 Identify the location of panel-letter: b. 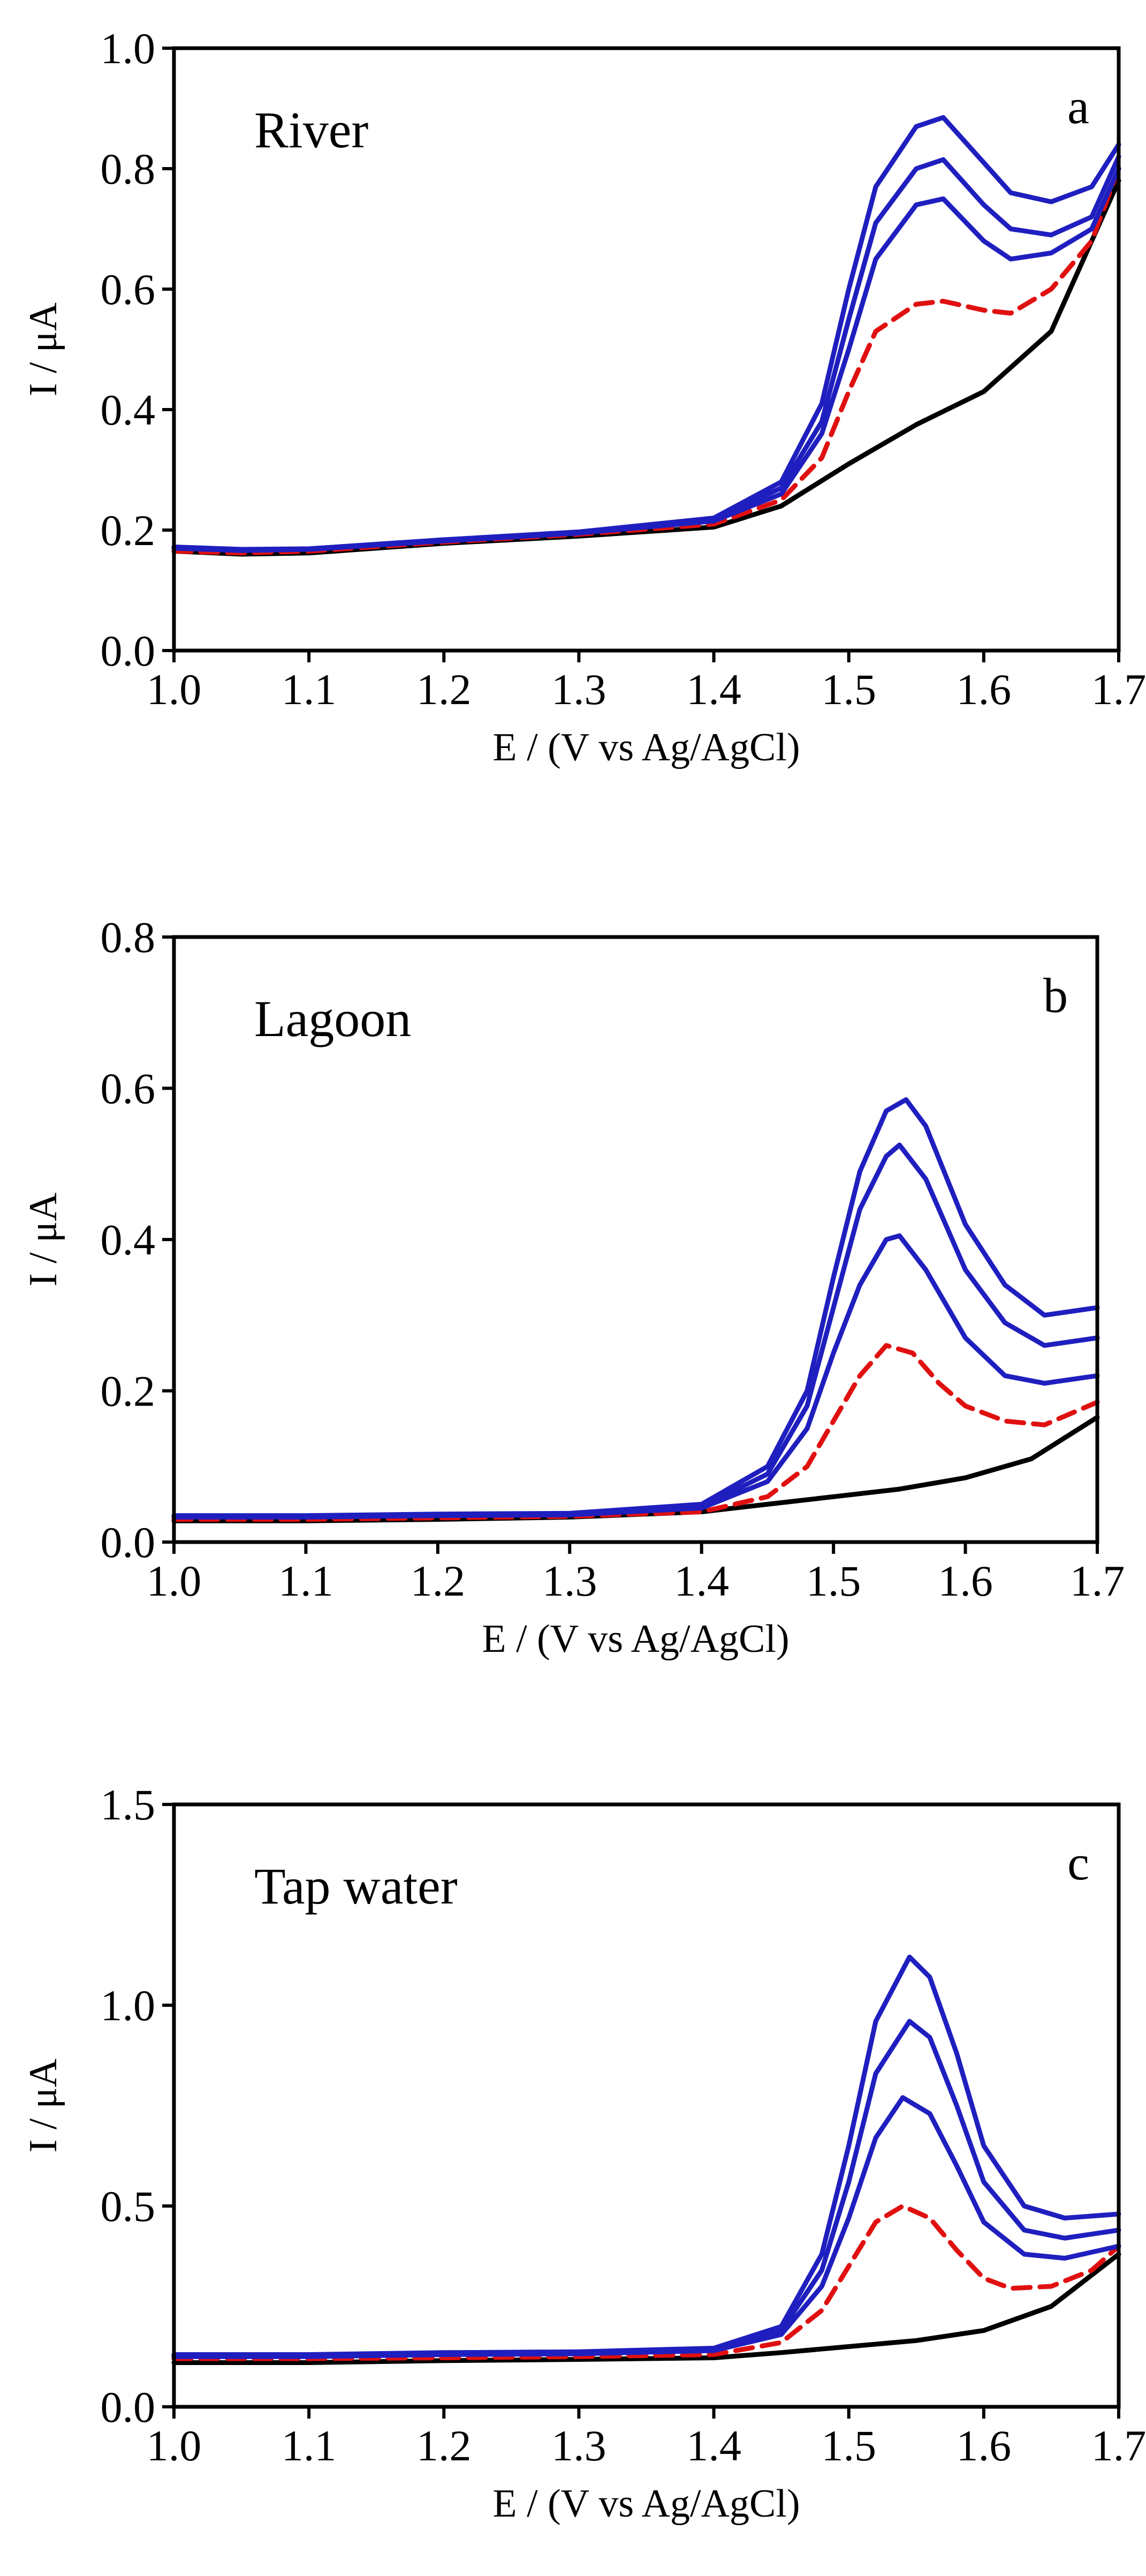
(1055, 995).